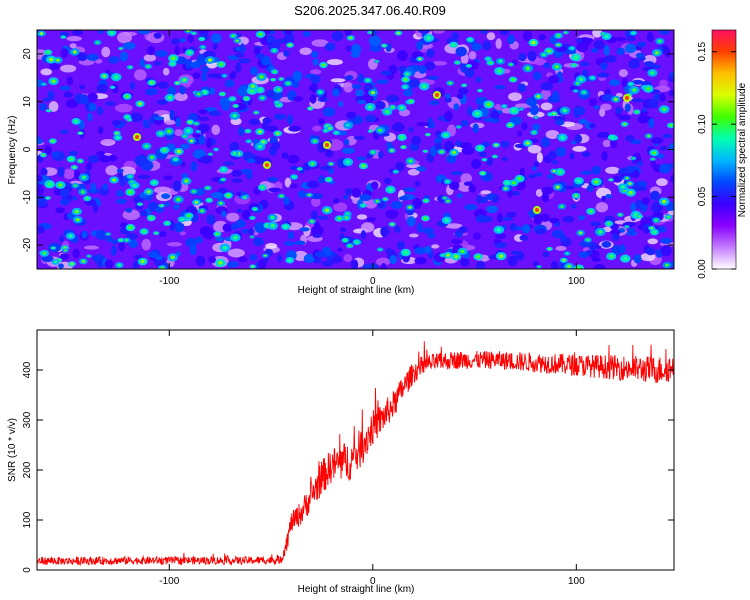  What do you see at coordinates (27, 197) in the screenshot?
I see `heatmap-y-tick-label: -10` at bounding box center [27, 197].